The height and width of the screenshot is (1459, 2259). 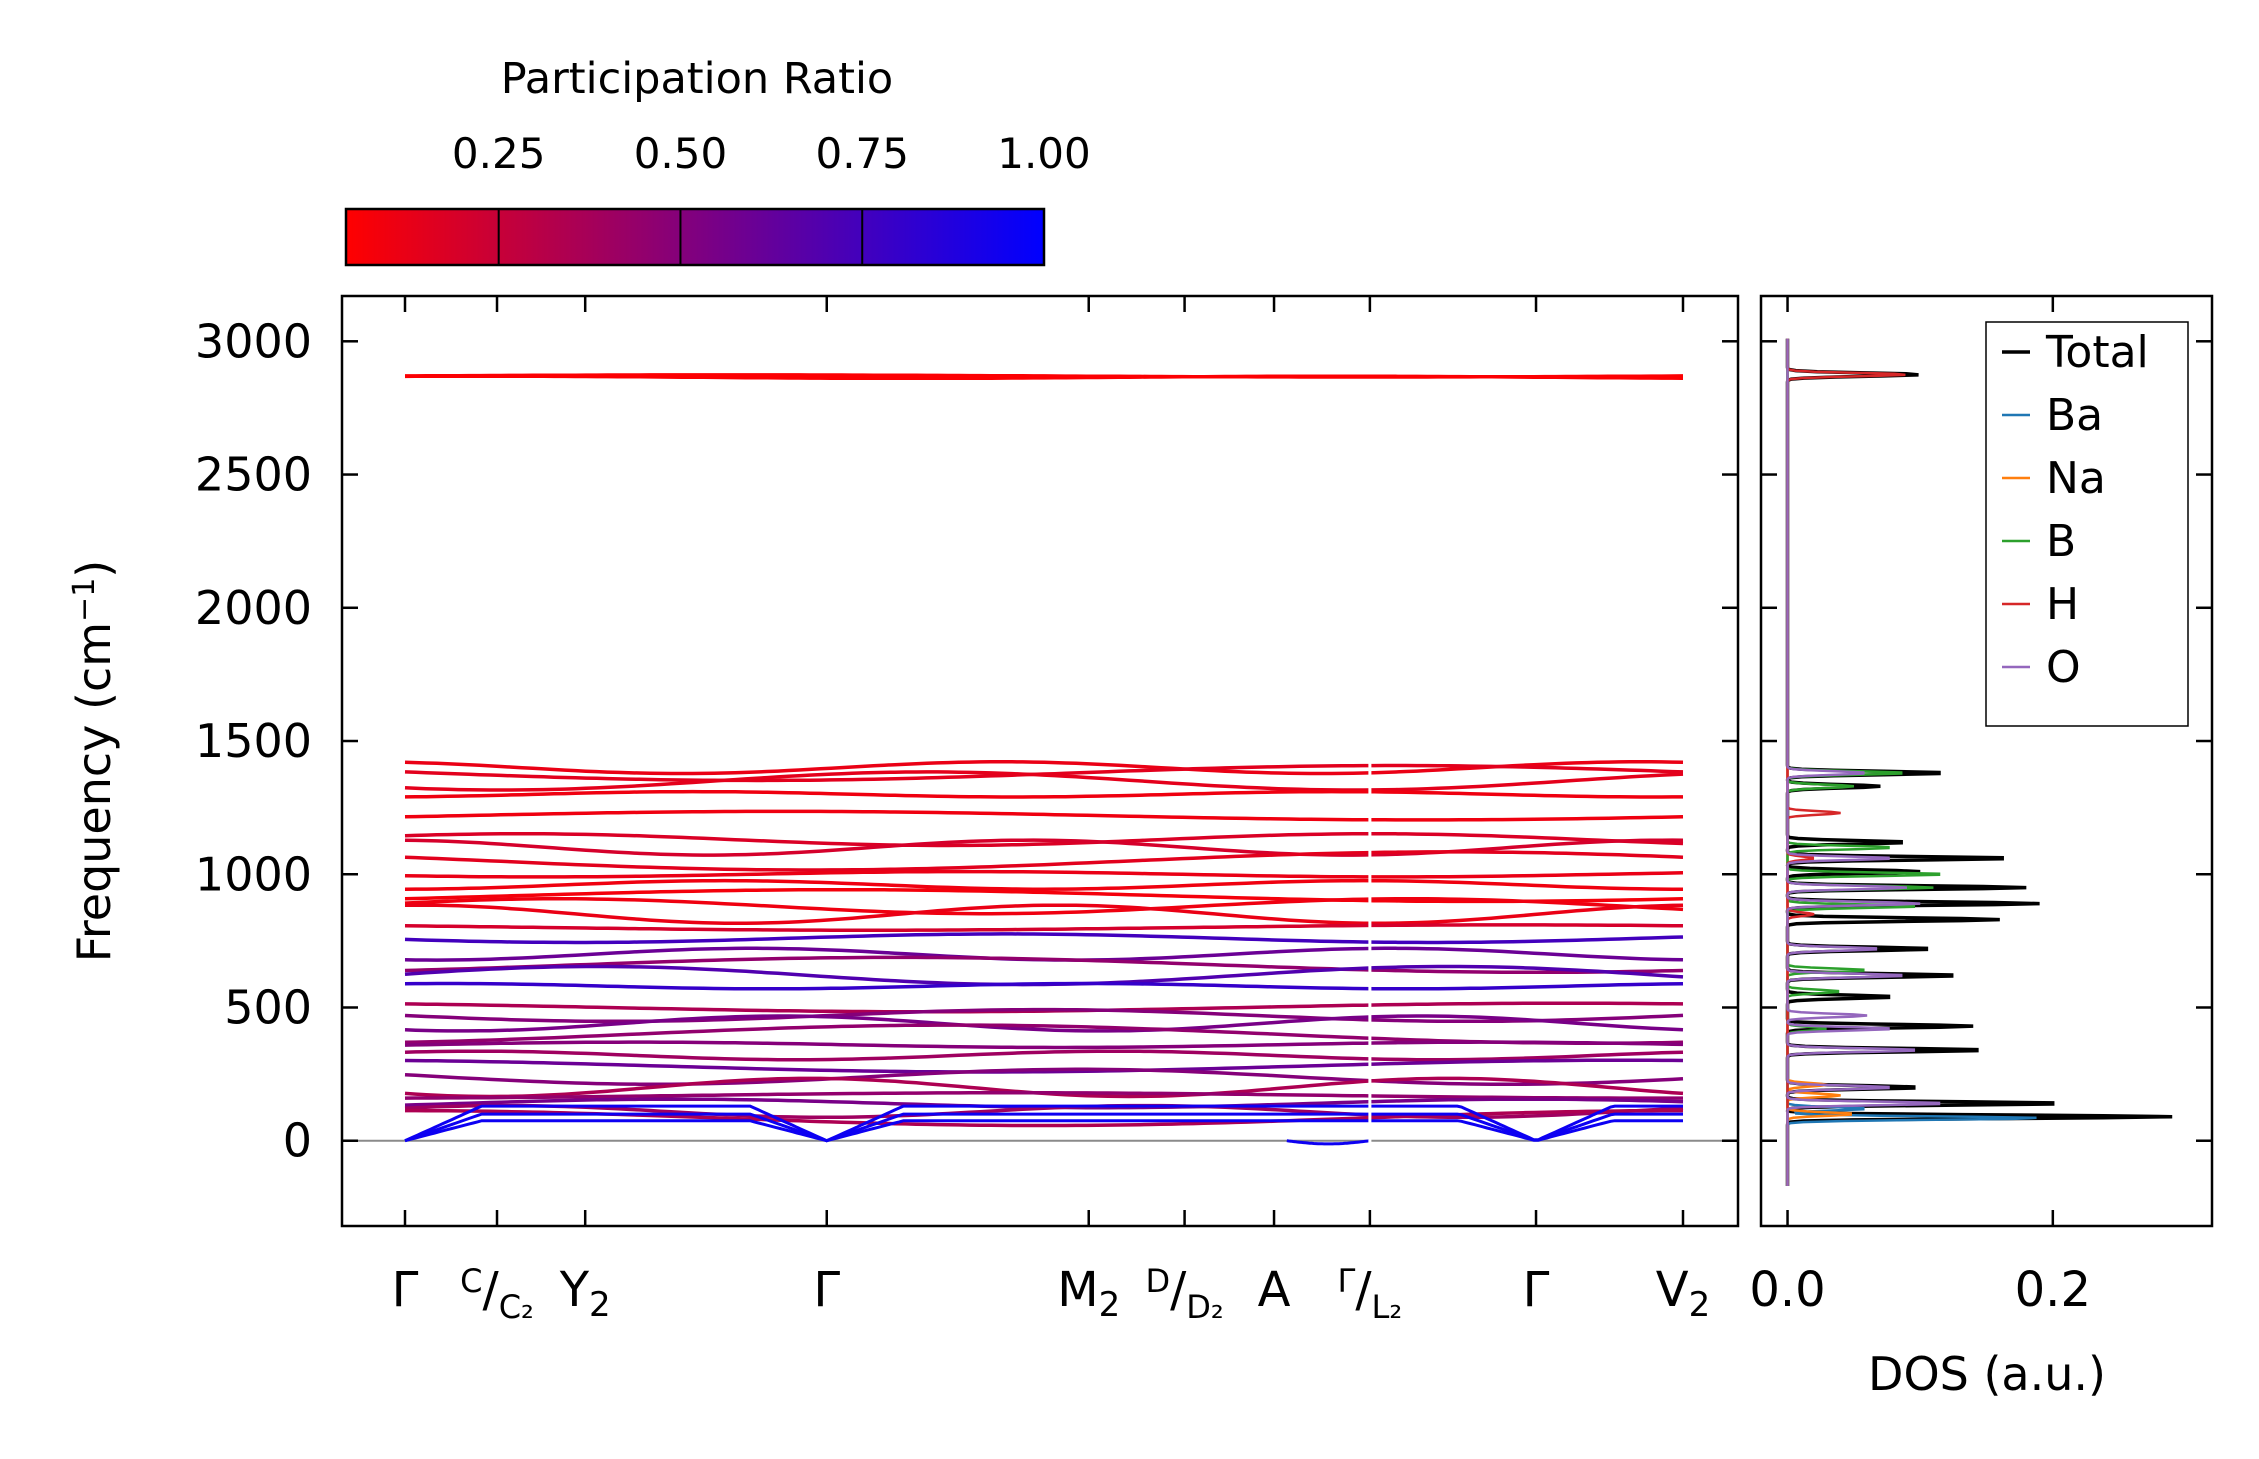 I want to click on y-tick-label: 1500, so click(x=253, y=741).